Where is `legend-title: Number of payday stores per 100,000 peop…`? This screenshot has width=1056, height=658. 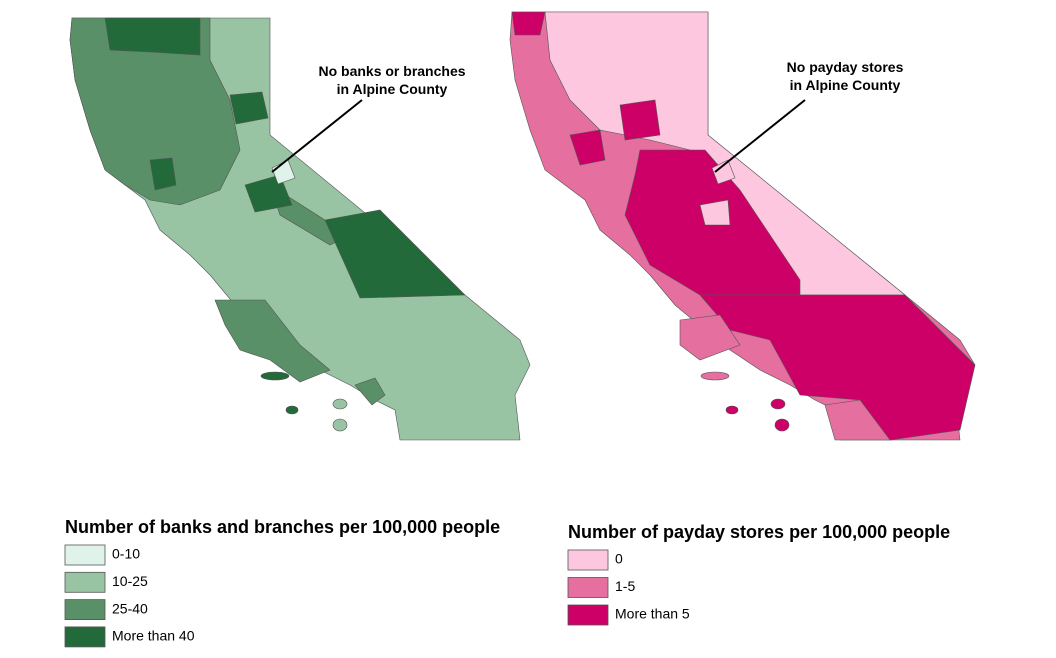
legend-title: Number of payday stores per 100,000 peop… is located at coordinates (759, 532).